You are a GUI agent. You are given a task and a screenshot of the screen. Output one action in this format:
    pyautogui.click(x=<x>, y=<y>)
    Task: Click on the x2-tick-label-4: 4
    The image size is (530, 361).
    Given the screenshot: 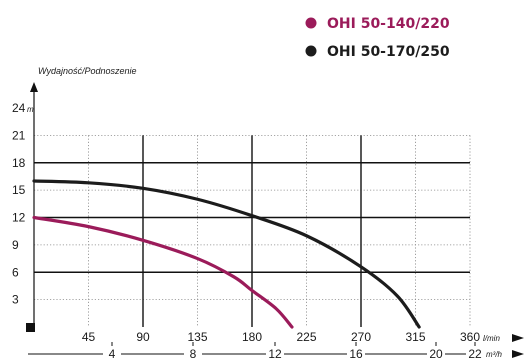 What is the action you would take?
    pyautogui.click(x=112, y=354)
    